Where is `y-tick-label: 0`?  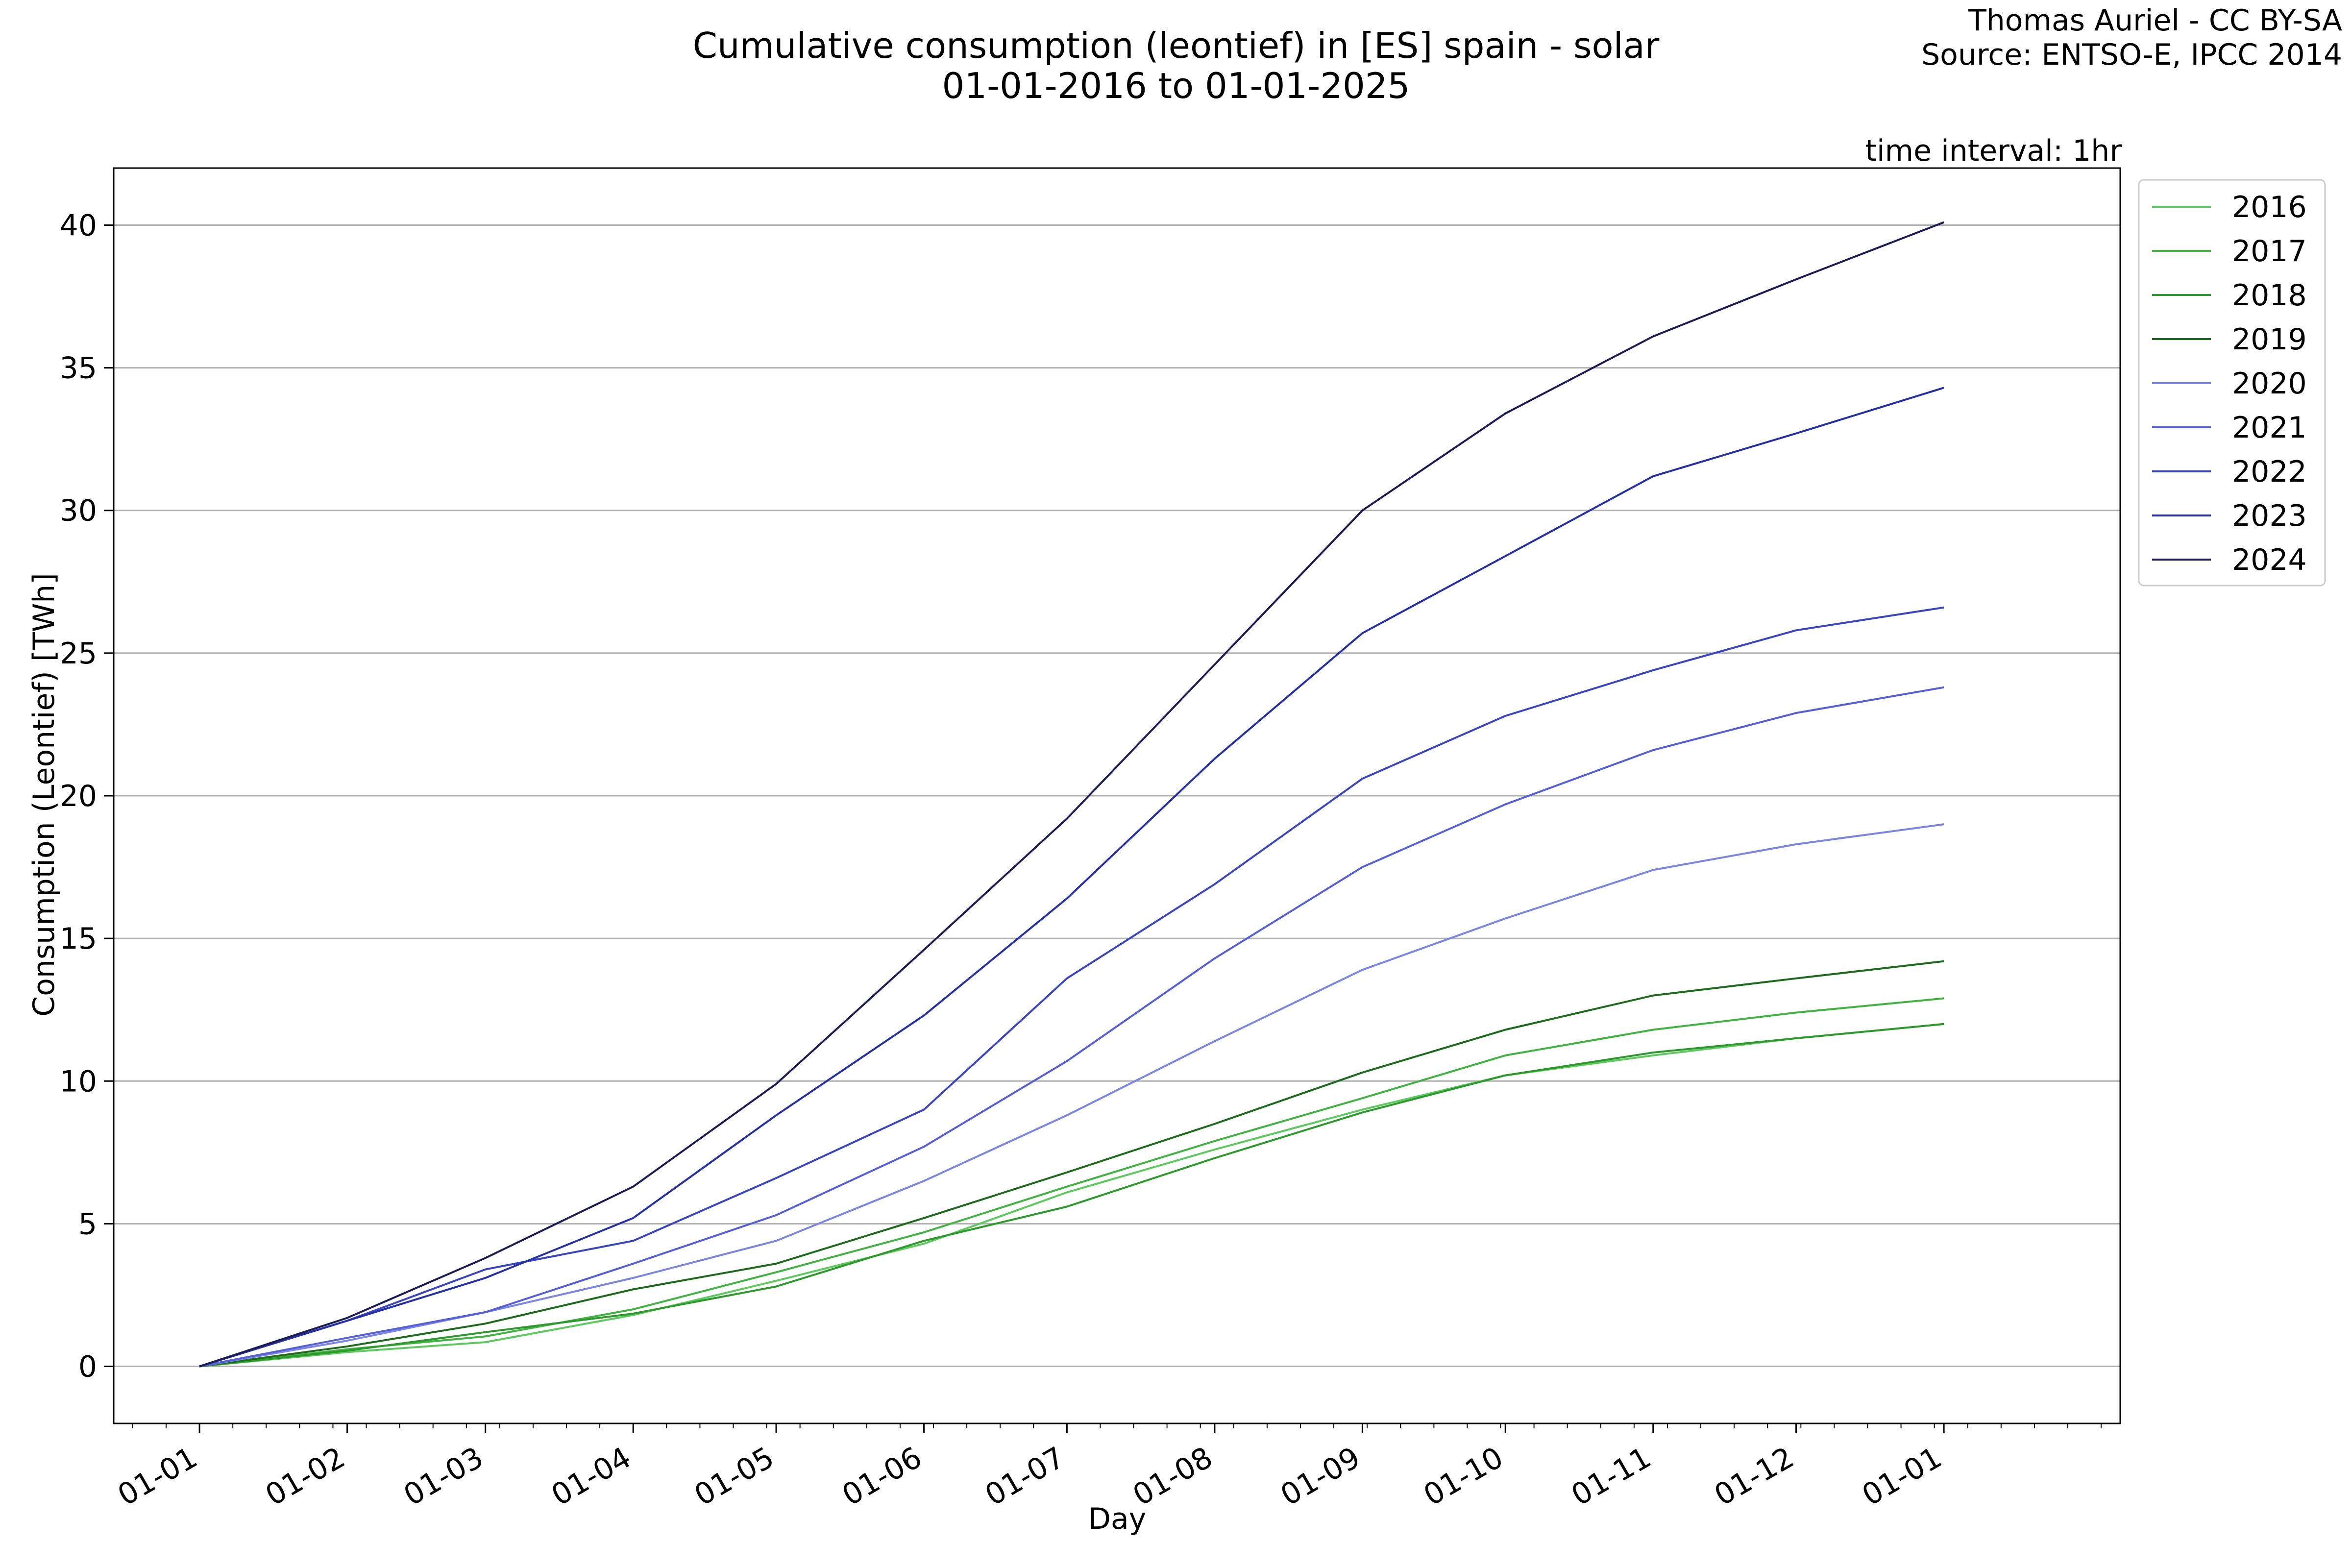
y-tick-label: 0 is located at coordinates (87, 1367).